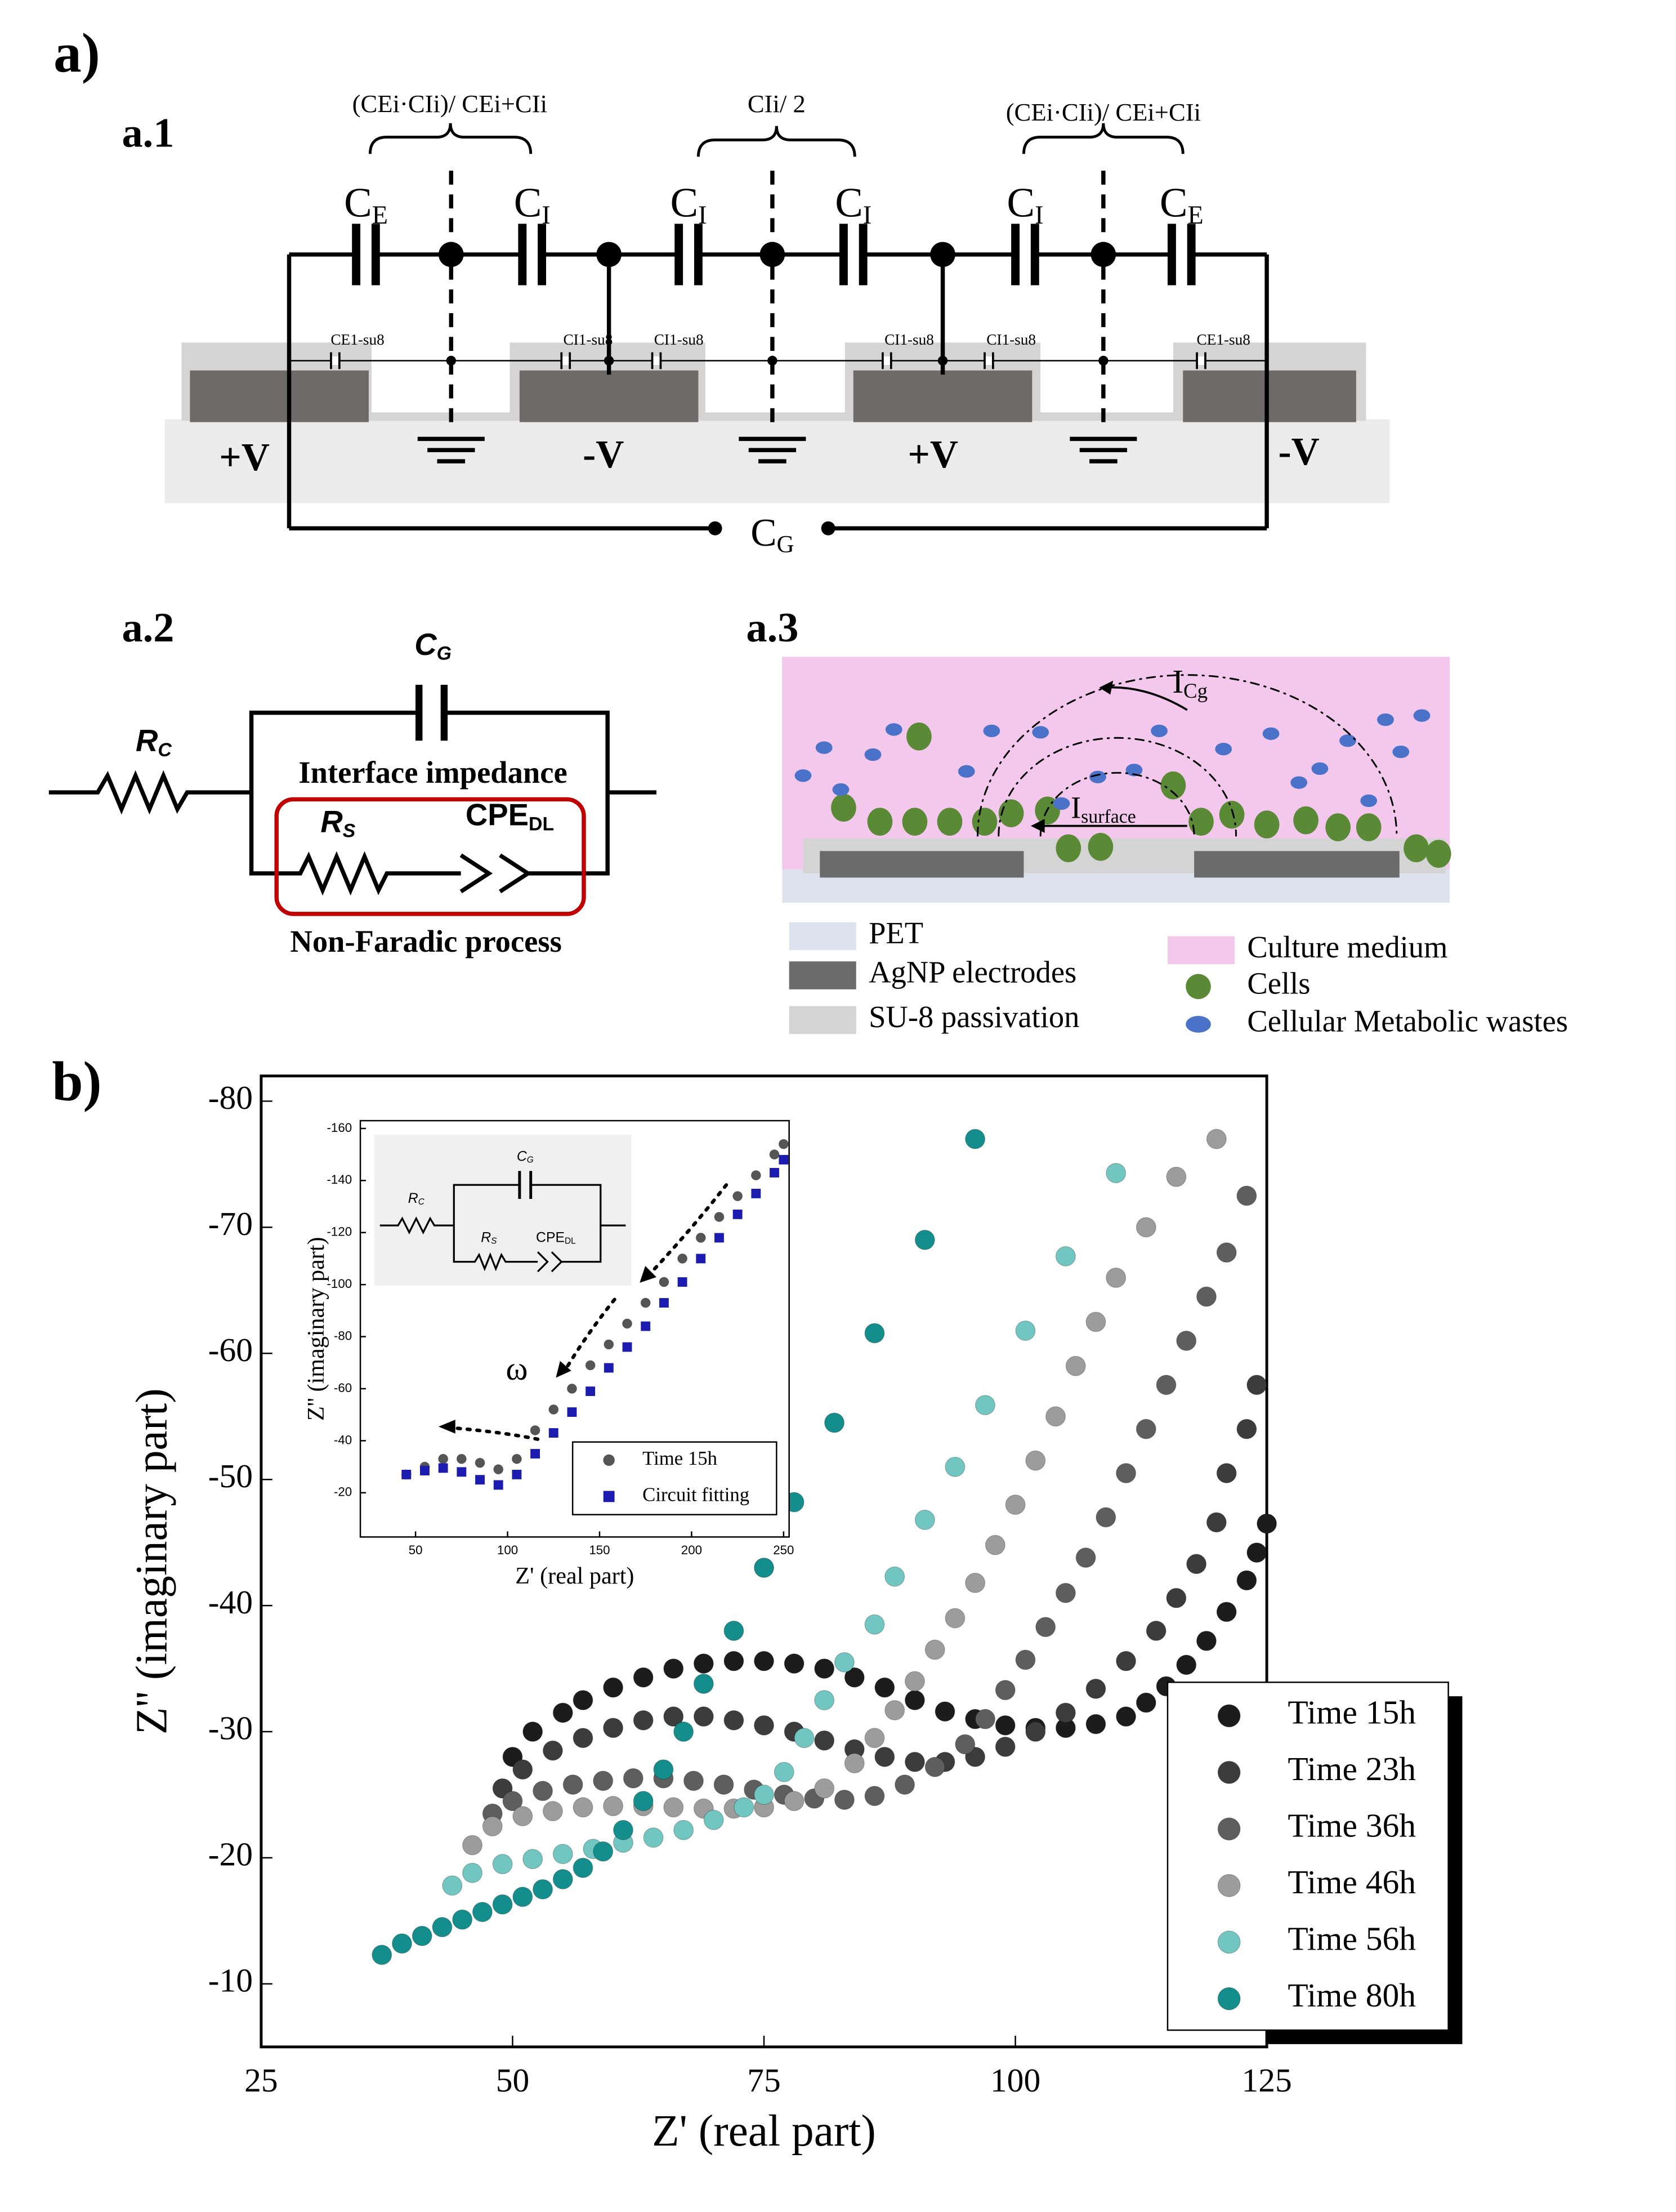 Image resolution: width=1676 pixels, height=2212 pixels. I want to click on legend-label: PET, so click(896, 933).